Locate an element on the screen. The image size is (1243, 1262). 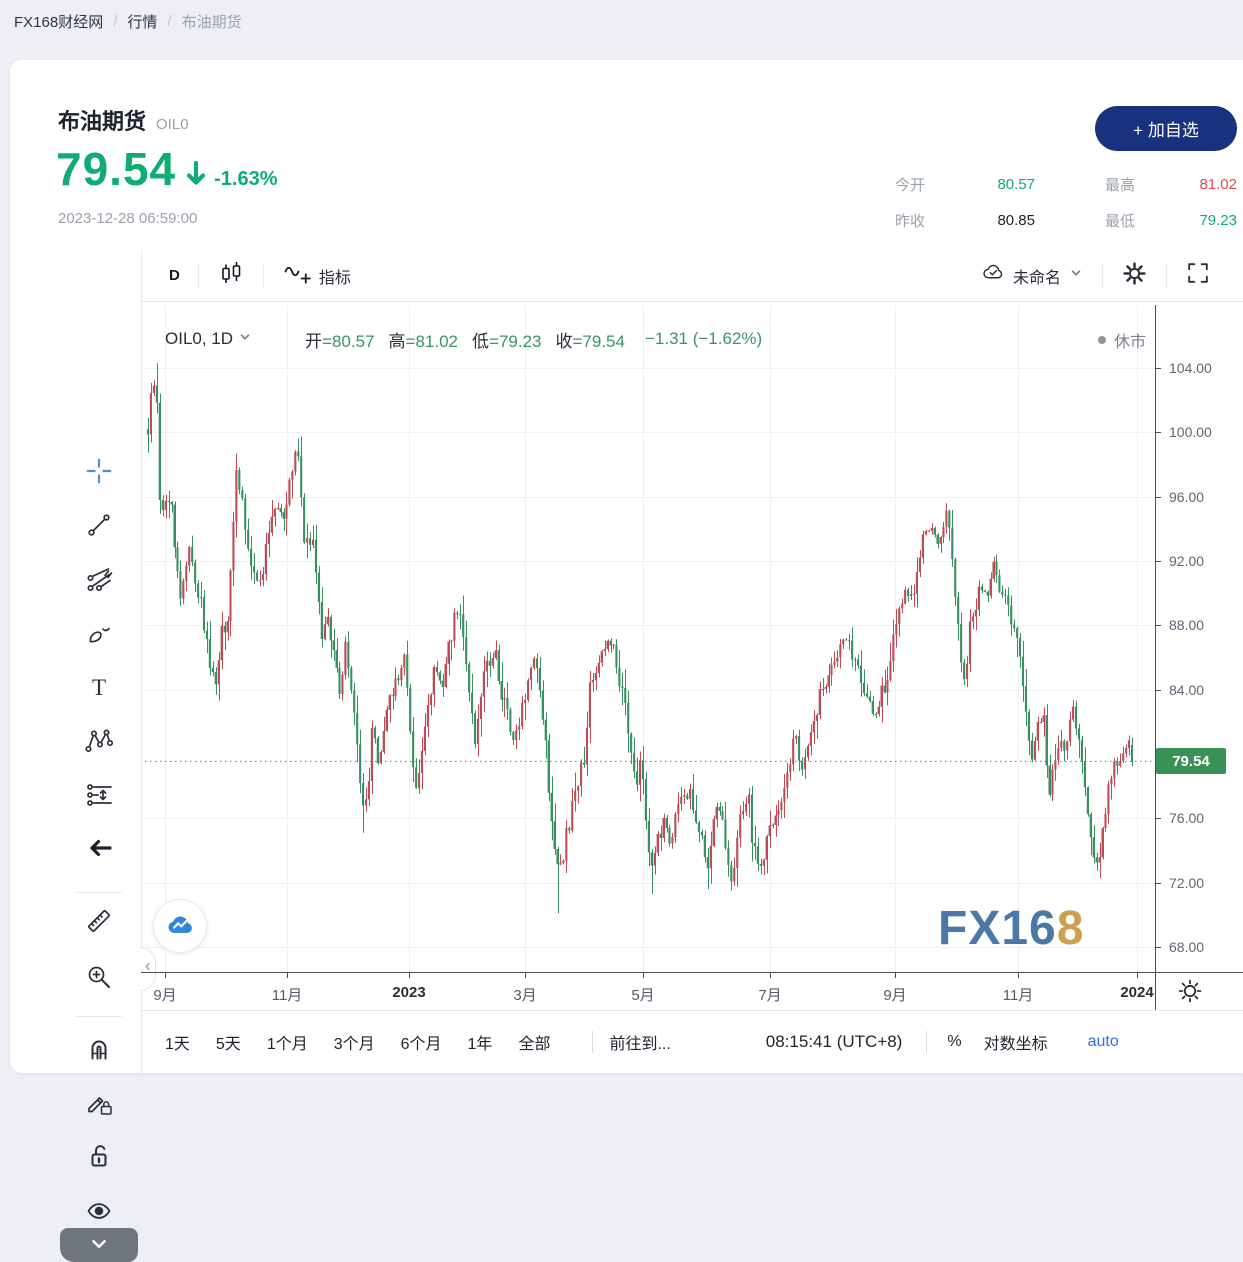
tool-arrow-back is located at coordinates (99, 850).